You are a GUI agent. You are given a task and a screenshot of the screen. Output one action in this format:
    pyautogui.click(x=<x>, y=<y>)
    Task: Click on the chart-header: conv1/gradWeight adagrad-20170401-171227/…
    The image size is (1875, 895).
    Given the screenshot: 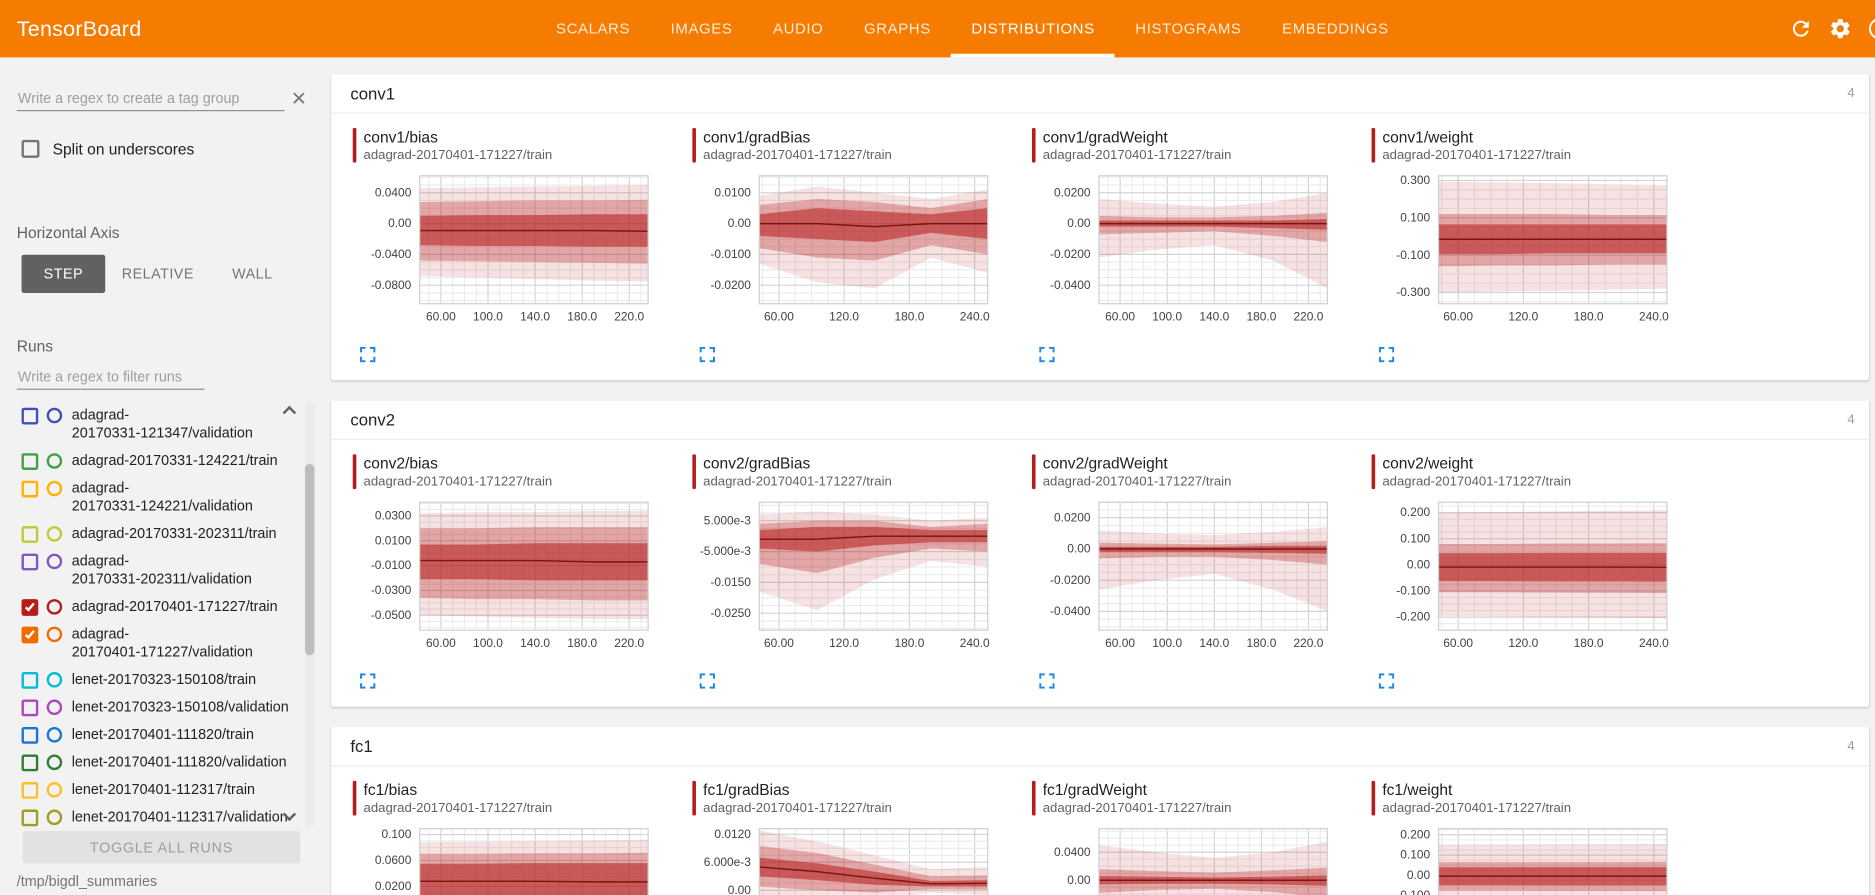 What is the action you would take?
    pyautogui.click(x=1193, y=145)
    